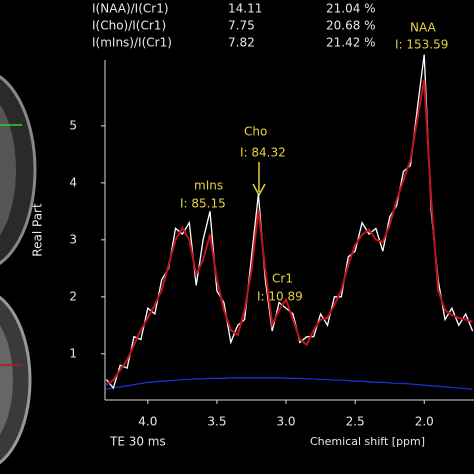  I want to click on spectrum-line, so click(289, 383).